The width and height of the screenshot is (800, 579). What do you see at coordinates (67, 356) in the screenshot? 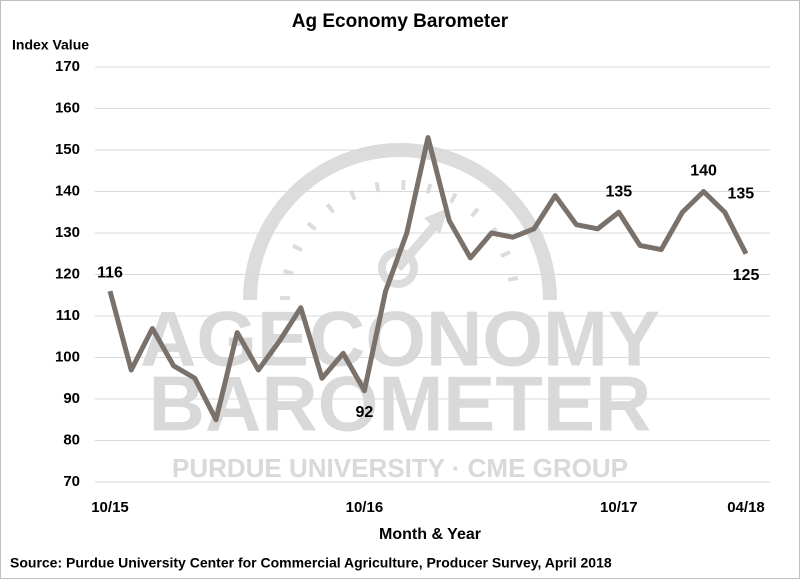
I see `y-tick-label: 100` at bounding box center [67, 356].